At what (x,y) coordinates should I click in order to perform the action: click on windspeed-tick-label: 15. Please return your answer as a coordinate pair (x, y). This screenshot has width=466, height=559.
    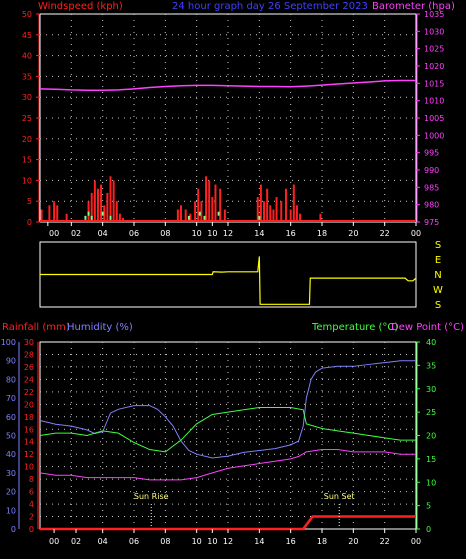
    Looking at the image, I should click on (27, 160).